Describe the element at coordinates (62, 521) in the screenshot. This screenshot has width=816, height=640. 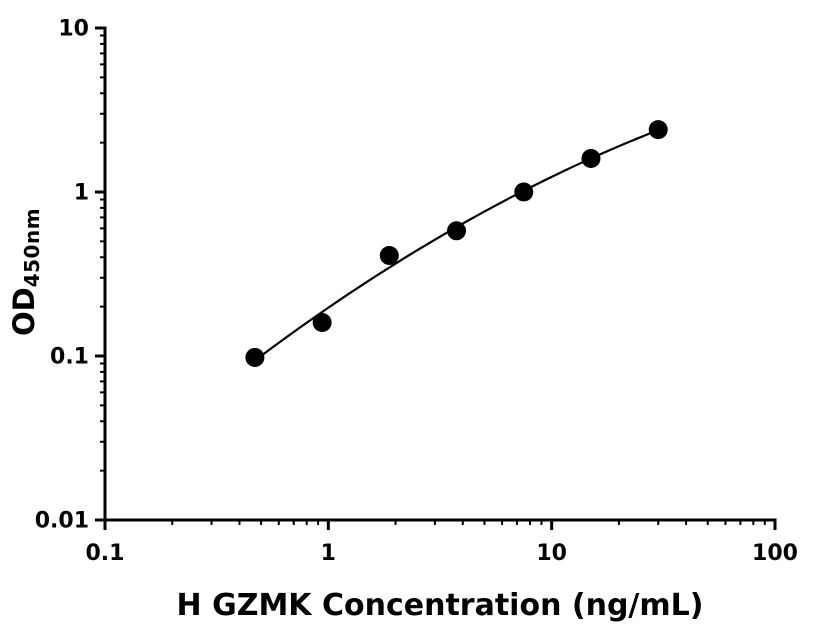
I see `y-tick-label: 0.01` at that location.